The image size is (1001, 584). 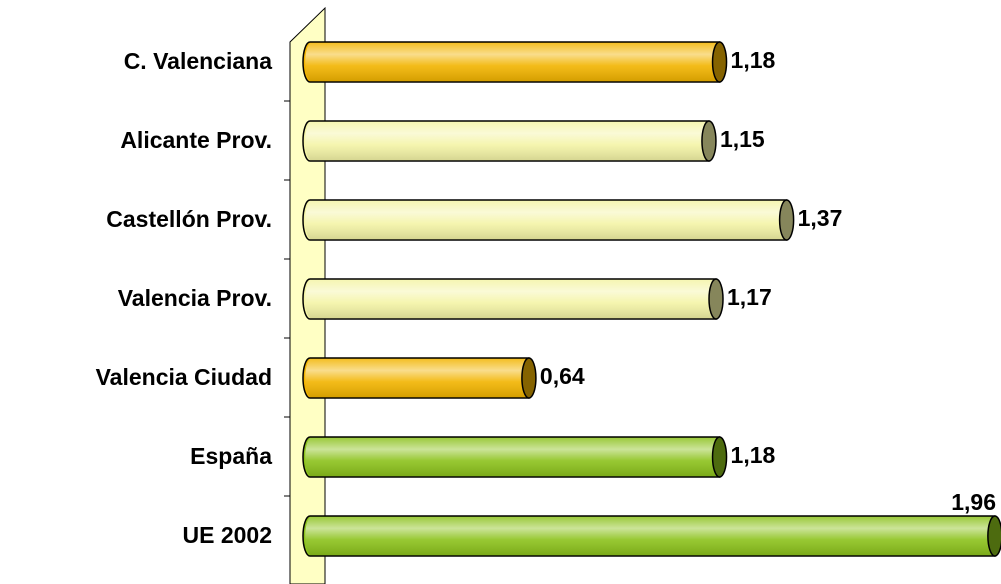 What do you see at coordinates (749, 297) in the screenshot?
I see `value-label: 1,17` at bounding box center [749, 297].